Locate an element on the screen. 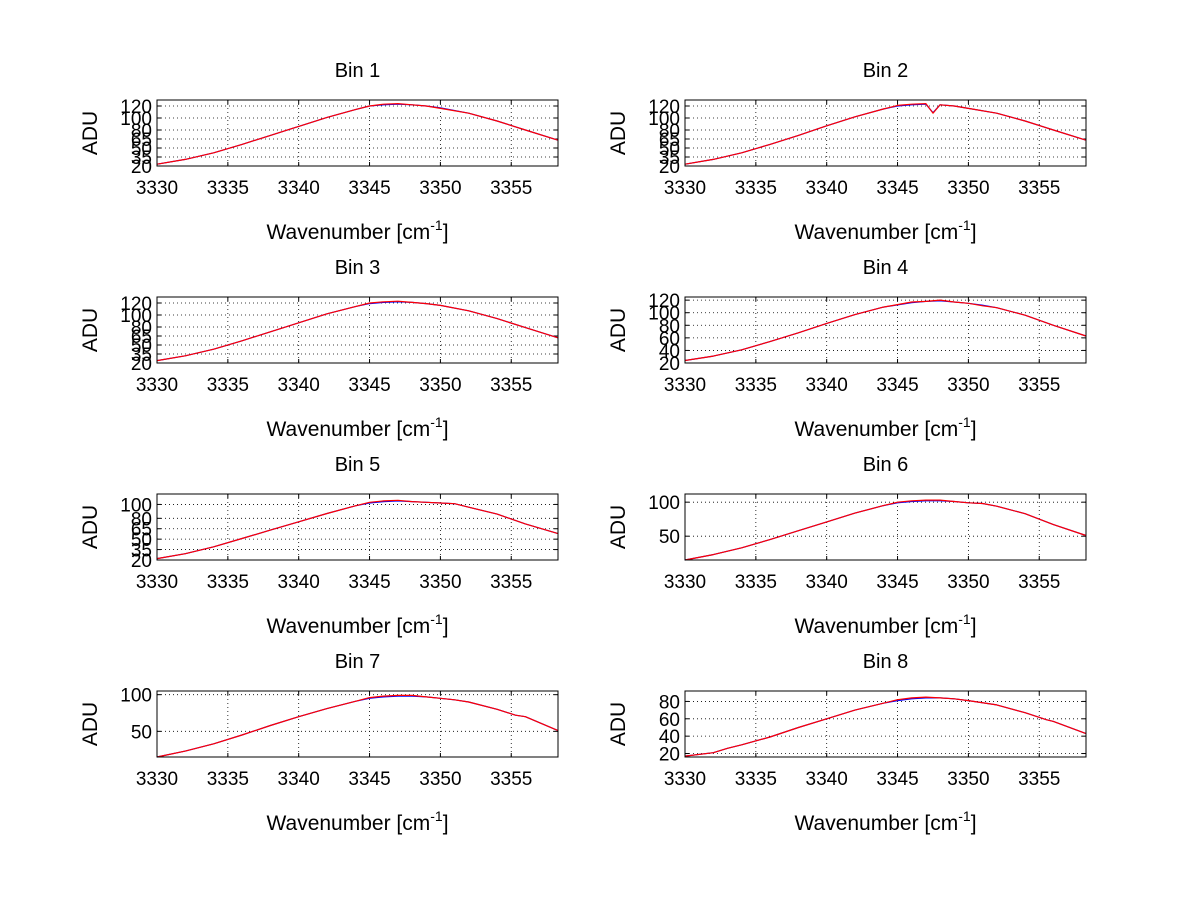 This screenshot has height=906, width=1200. chart-title: Bin 3 is located at coordinates (358, 268).